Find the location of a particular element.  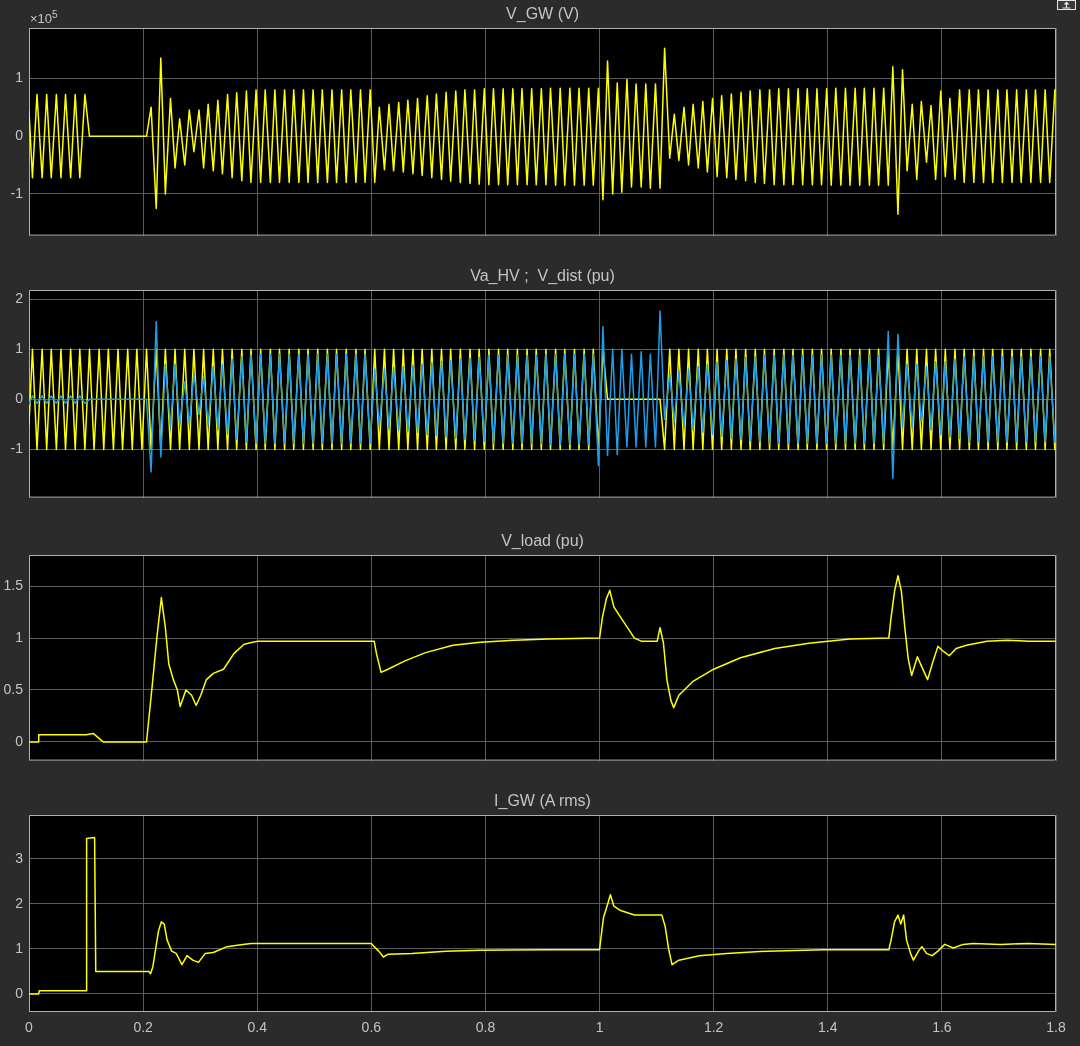

x-tick-label: 0.4 is located at coordinates (257, 1027).